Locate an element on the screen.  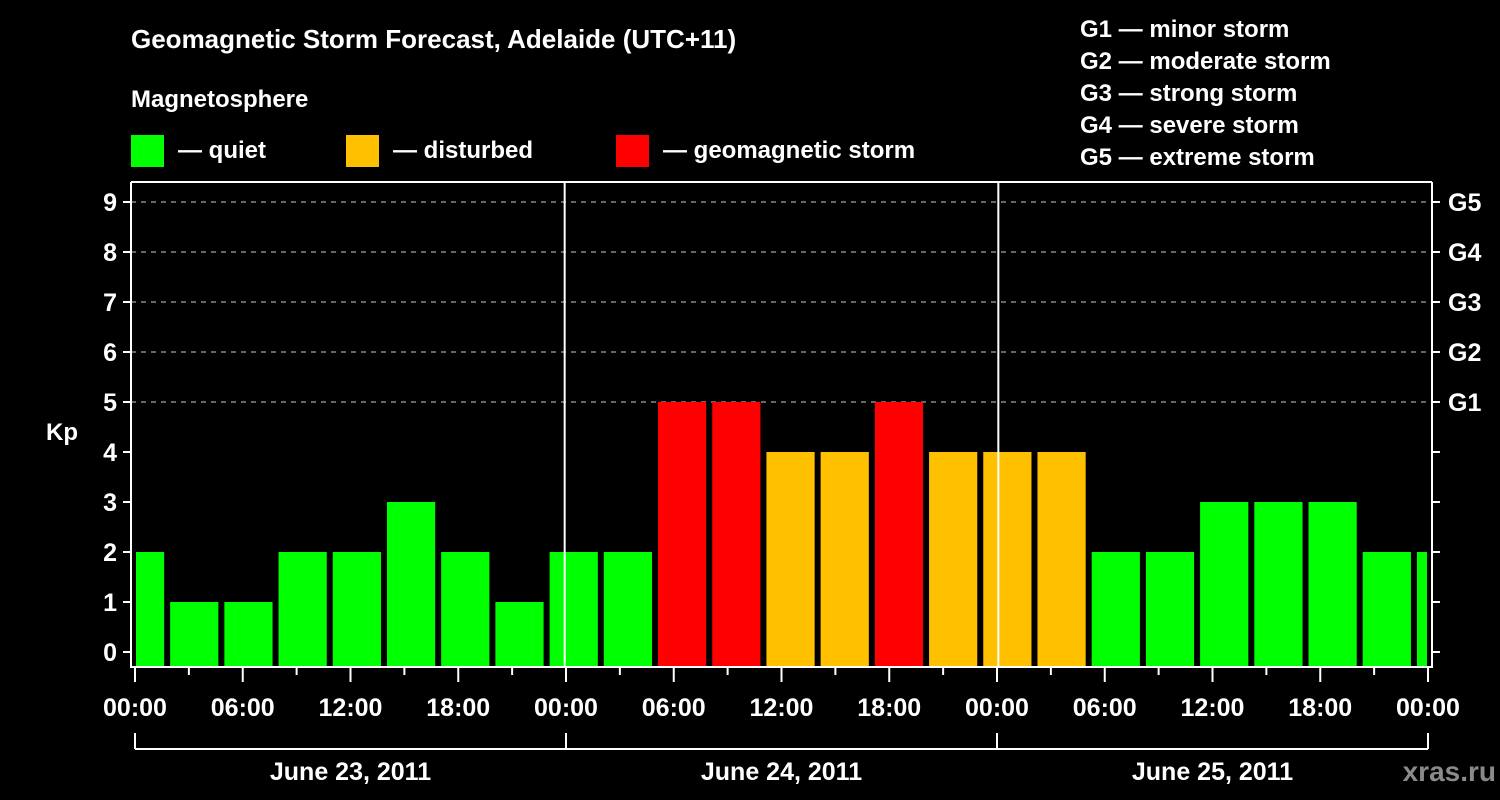
y-tick-label: 9 is located at coordinates (110, 203).